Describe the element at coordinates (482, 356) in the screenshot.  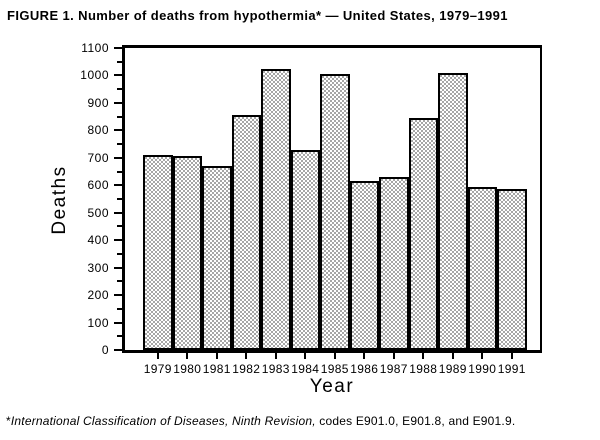
I see `x-tick-1990` at that location.